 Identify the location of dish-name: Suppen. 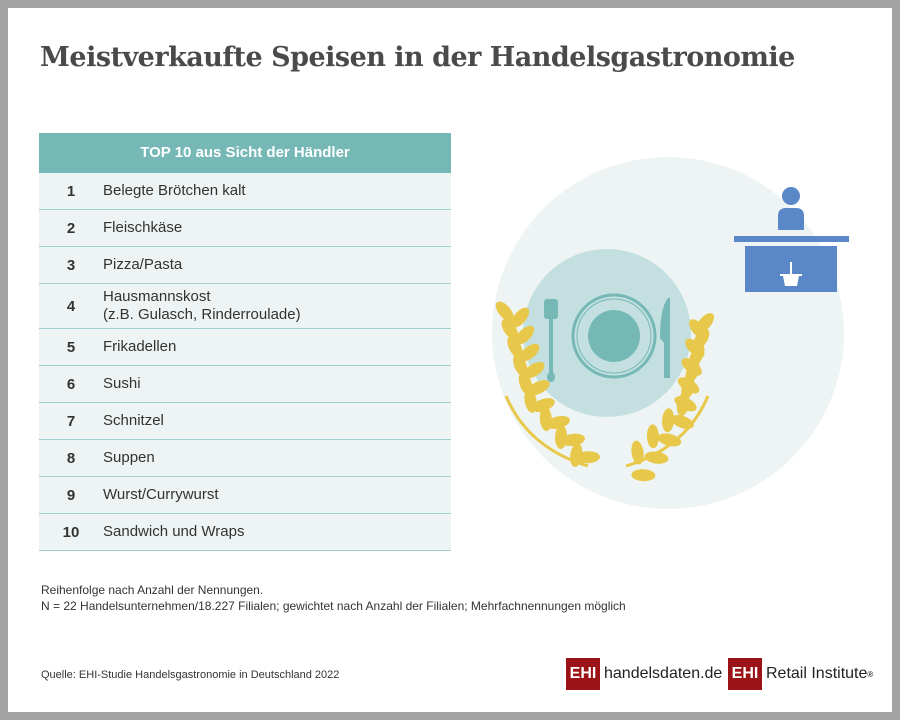
(129, 457).